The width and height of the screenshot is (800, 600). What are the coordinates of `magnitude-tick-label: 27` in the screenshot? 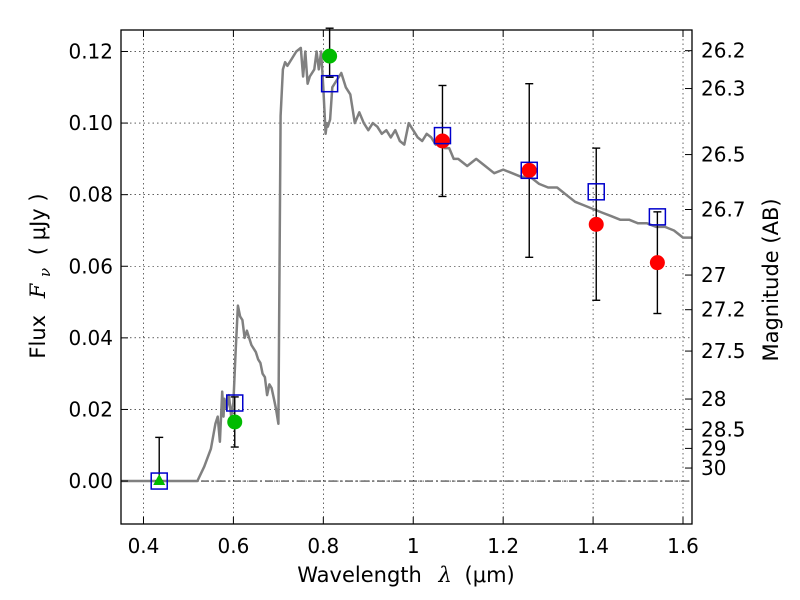 It's located at (713, 275).